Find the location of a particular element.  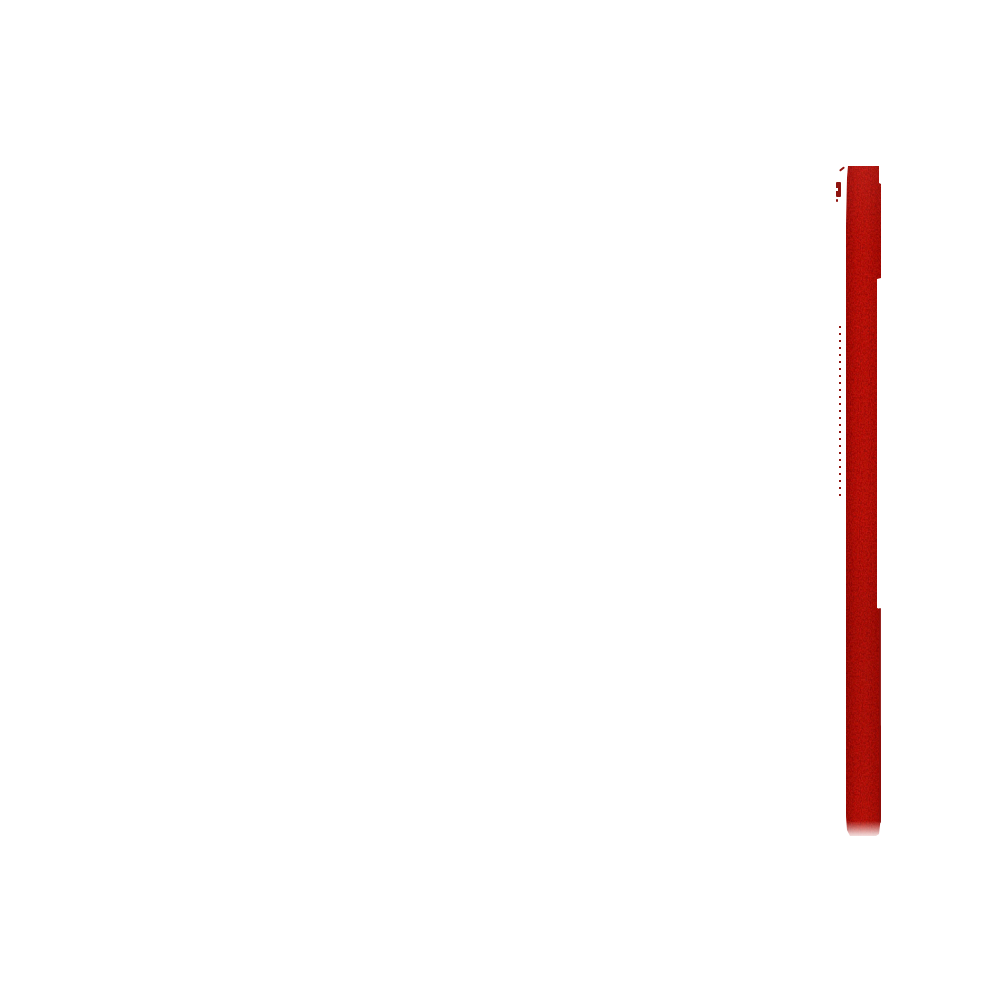

leather-texture is located at coordinates (863, 501).